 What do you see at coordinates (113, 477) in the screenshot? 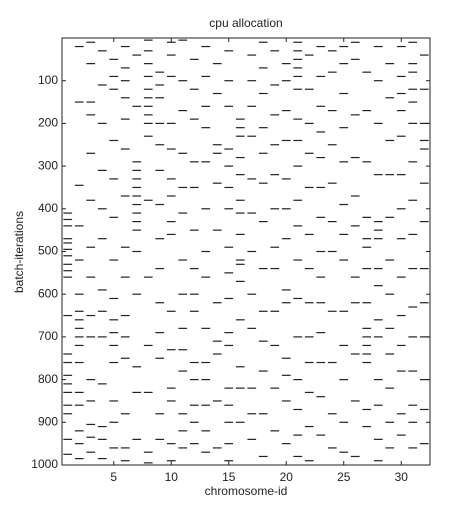
I see `x-tick-label: 5` at bounding box center [113, 477].